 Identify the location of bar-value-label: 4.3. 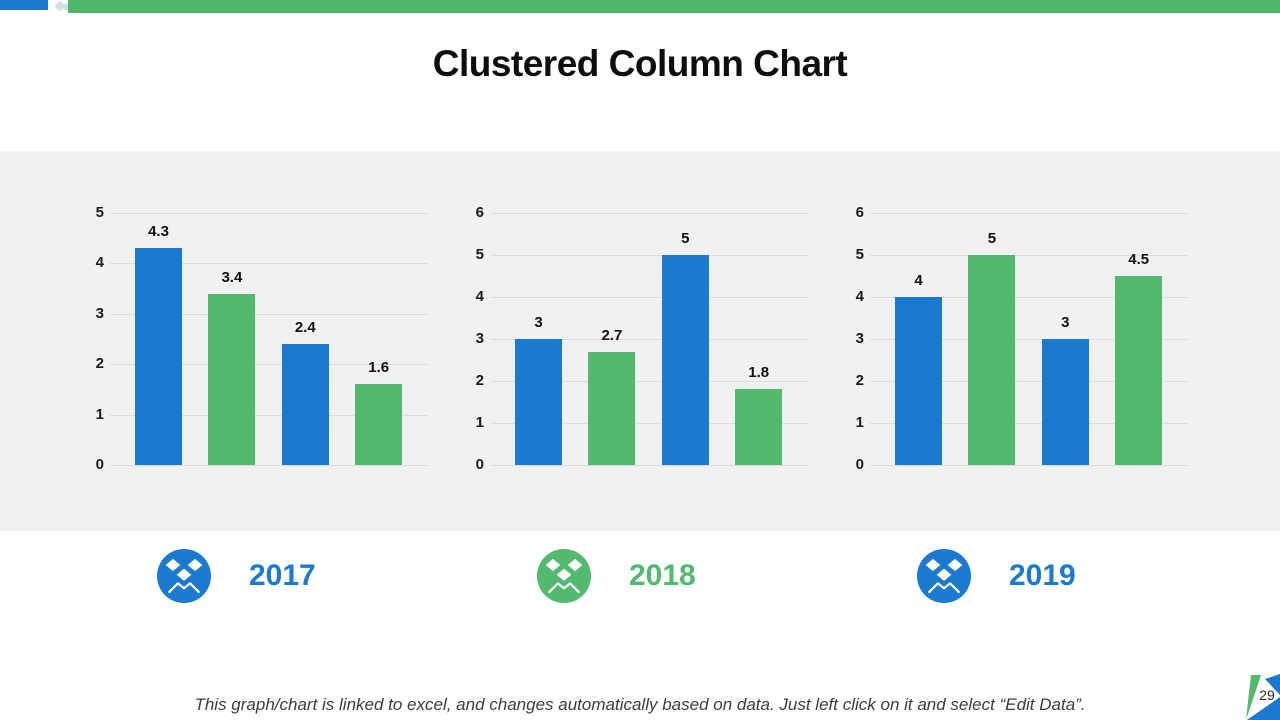
(158, 232).